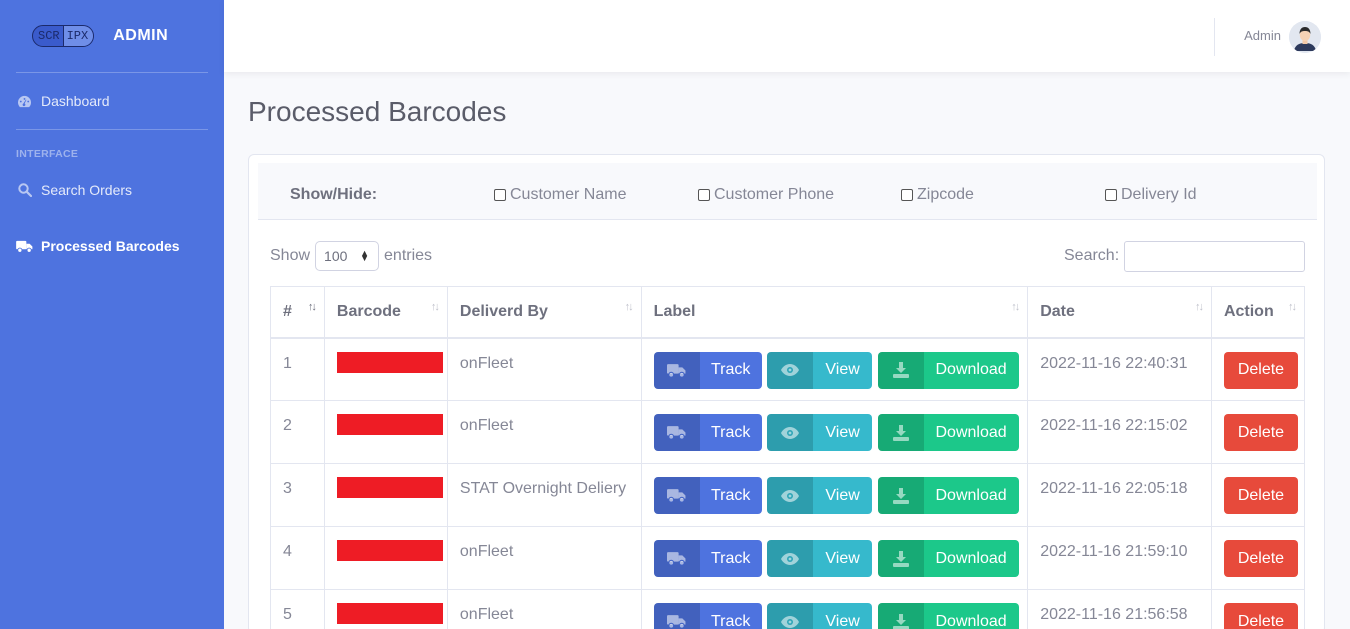  Describe the element at coordinates (112, 190) in the screenshot. I see `sidebar-item-search-orders: Search Orders` at that location.